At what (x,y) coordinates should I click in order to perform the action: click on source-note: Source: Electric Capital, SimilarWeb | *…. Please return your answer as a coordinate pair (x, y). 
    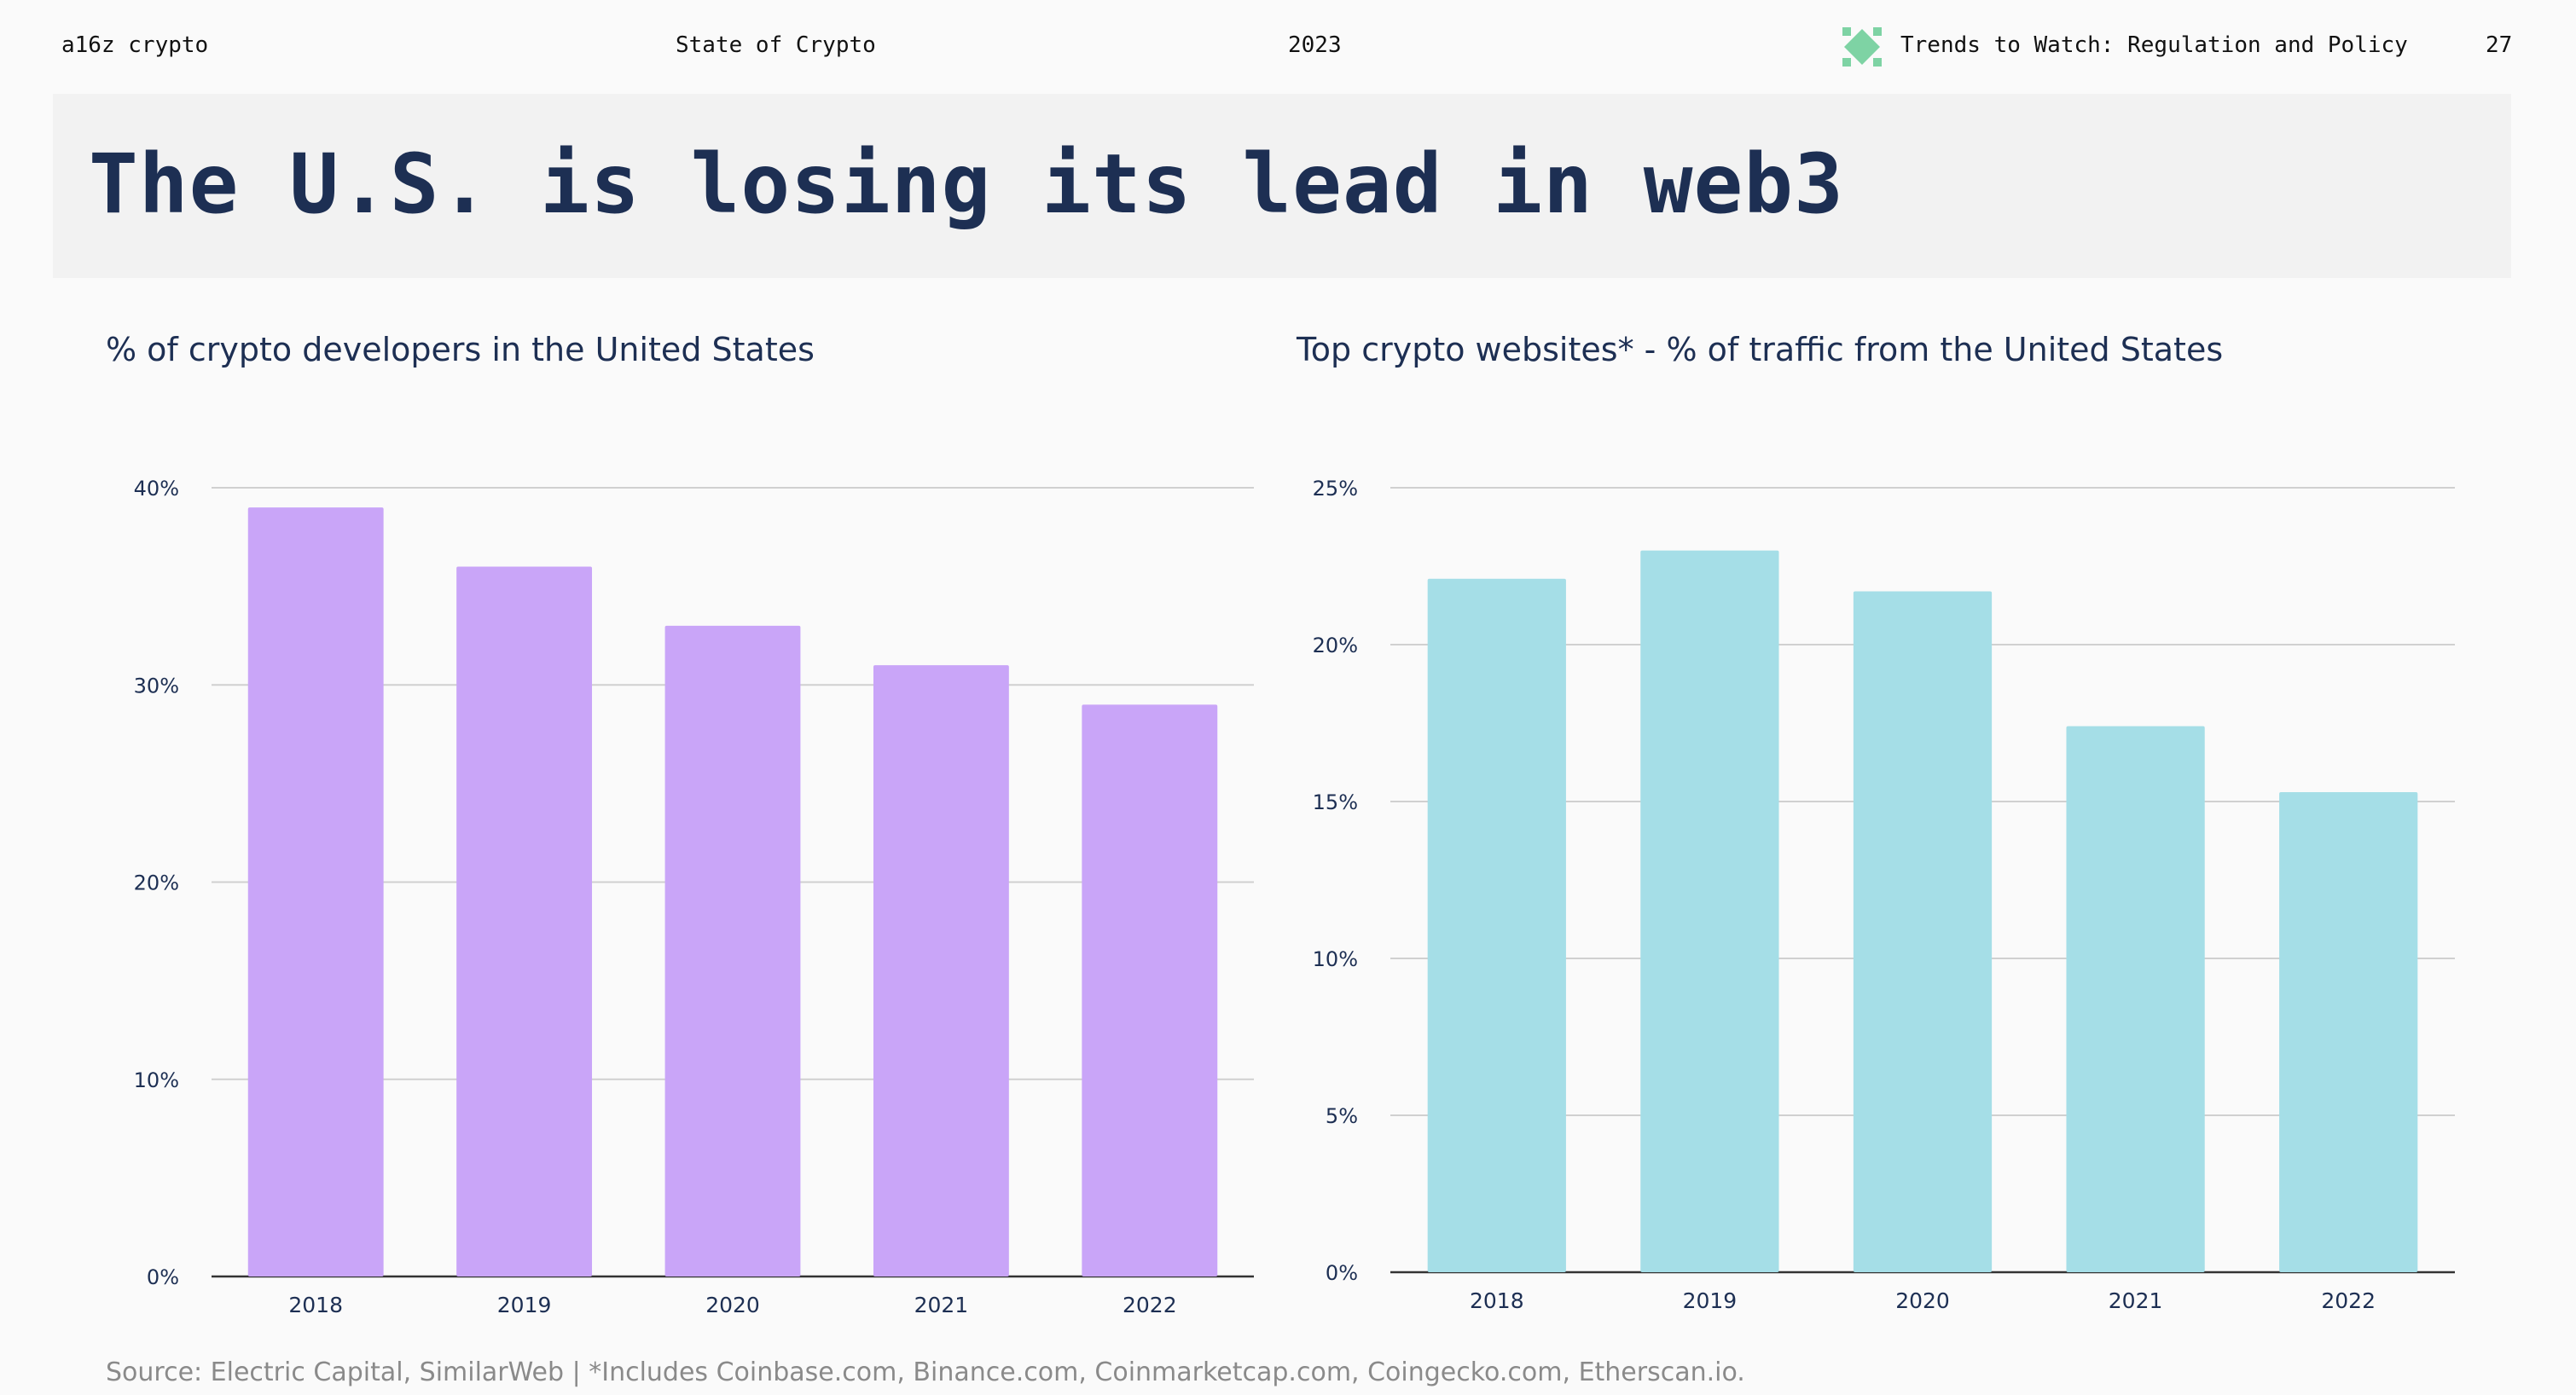
    Looking at the image, I should click on (925, 1372).